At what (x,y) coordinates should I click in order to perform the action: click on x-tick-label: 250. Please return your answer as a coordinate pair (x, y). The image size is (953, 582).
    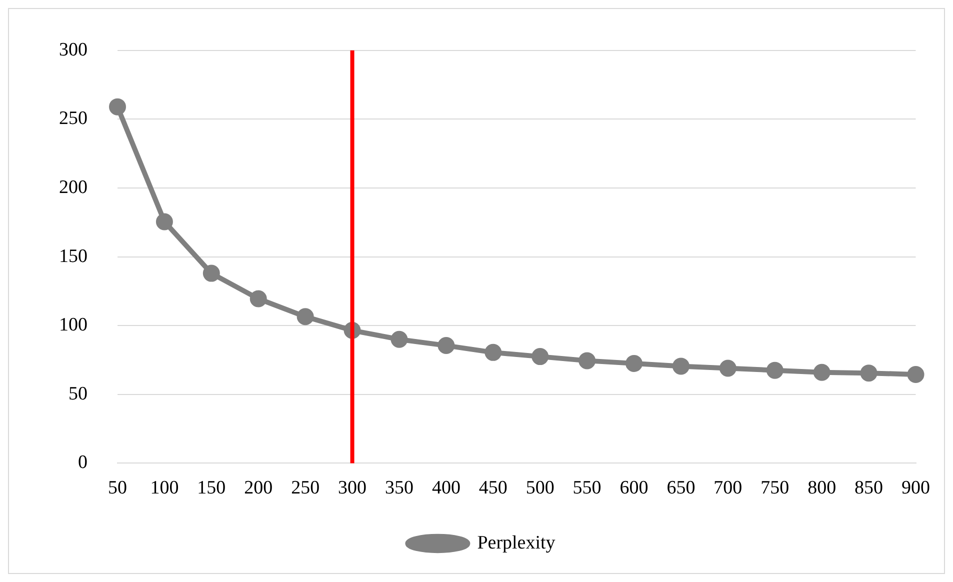
    Looking at the image, I should click on (305, 488).